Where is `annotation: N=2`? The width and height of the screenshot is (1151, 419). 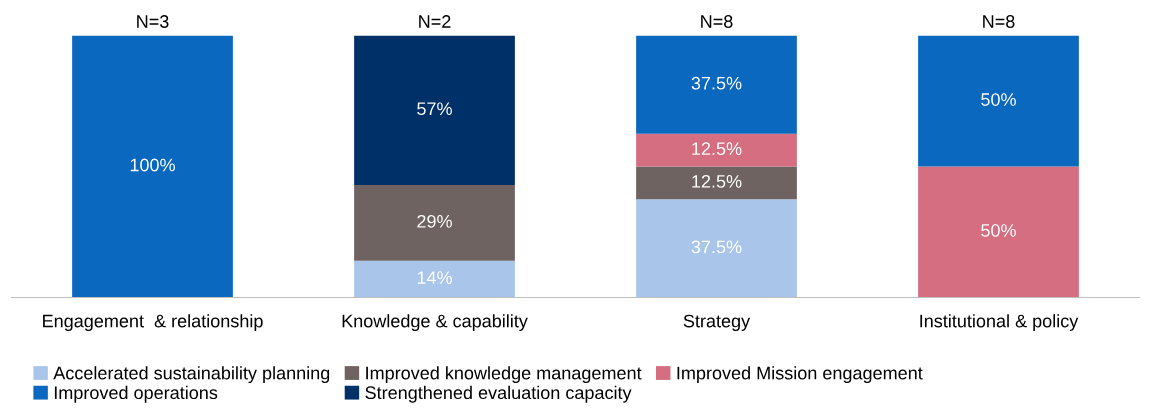 annotation: N=2 is located at coordinates (435, 21).